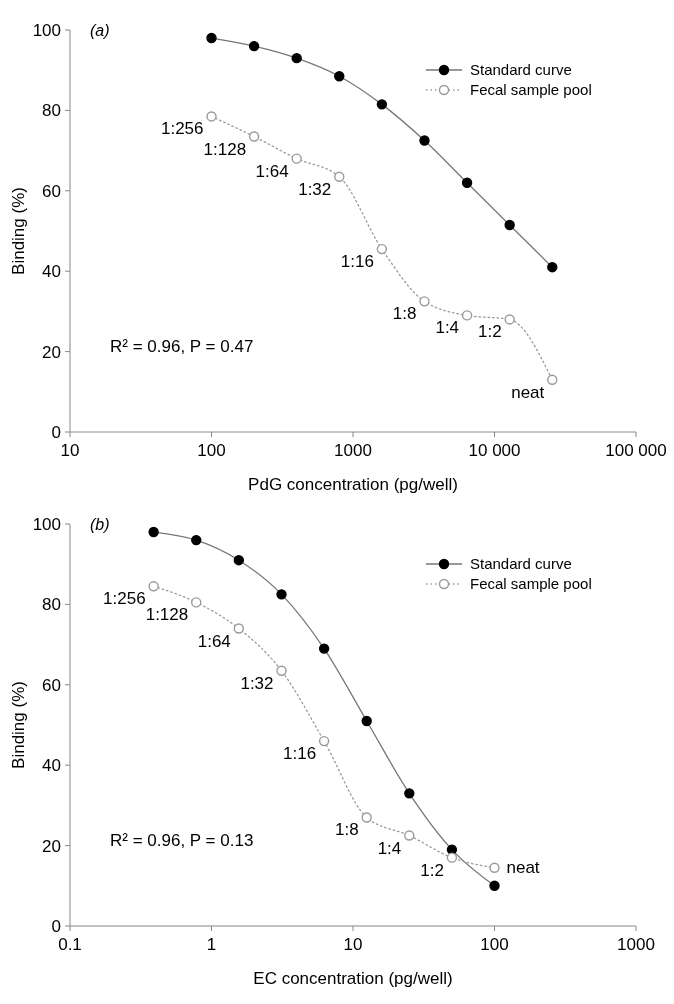  What do you see at coordinates (494, 450) in the screenshot?
I see `x-tick-label: 10 000` at bounding box center [494, 450].